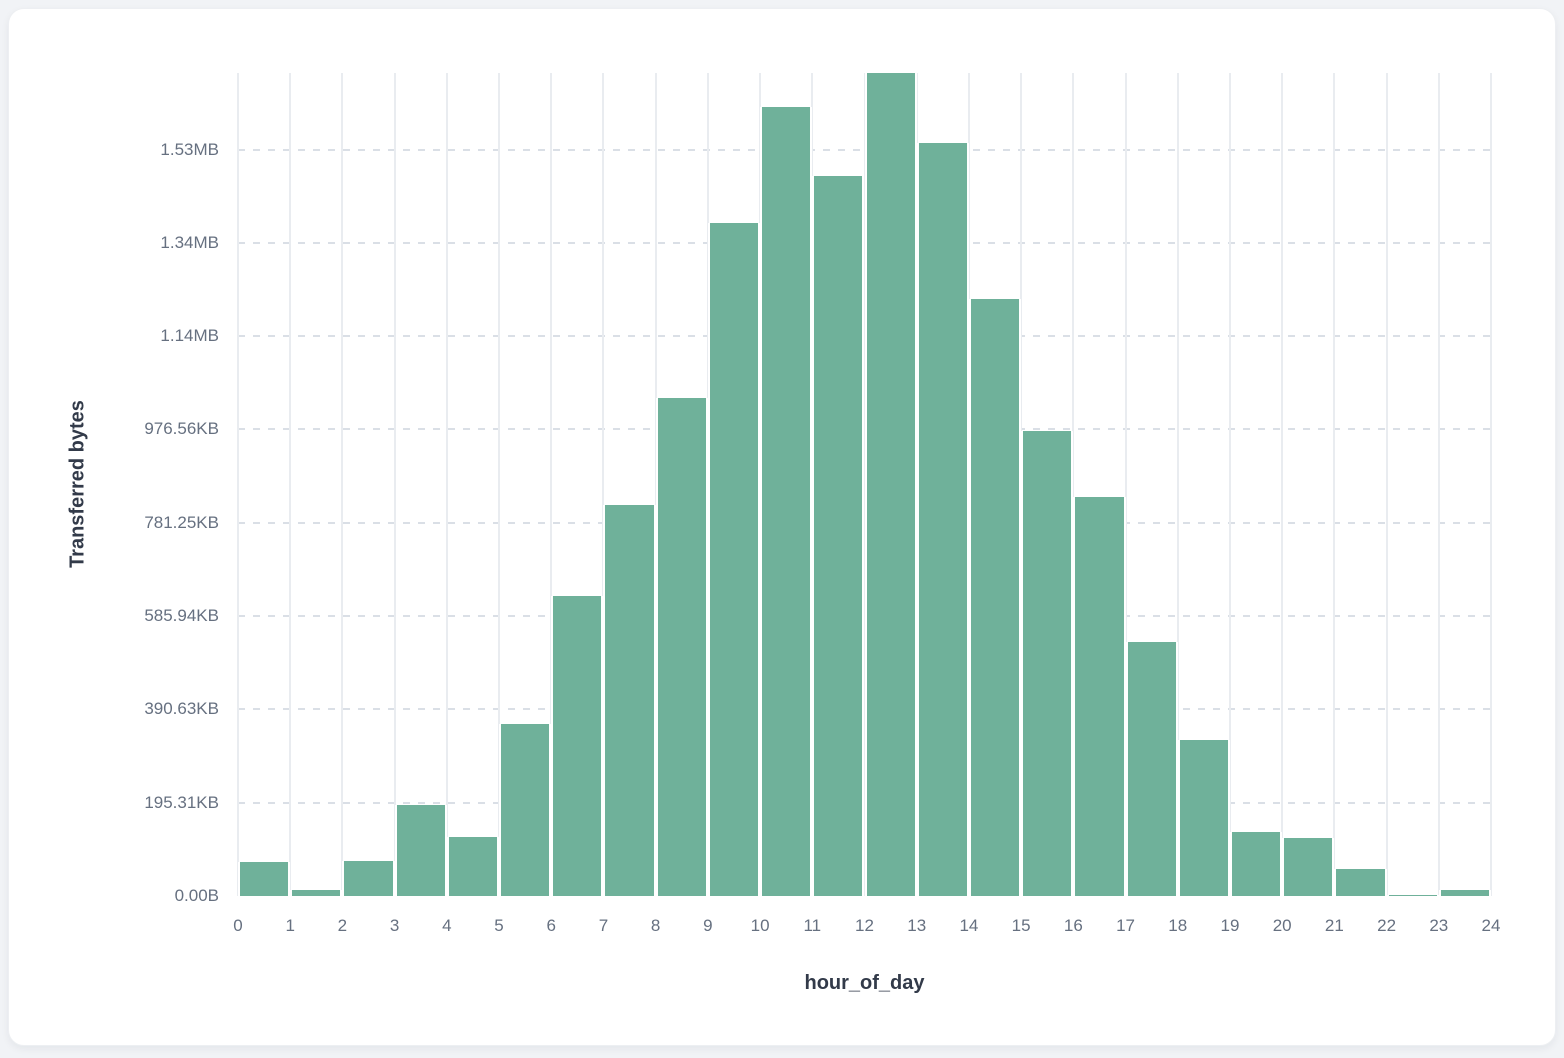  I want to click on x-tick-label: 21, so click(1334, 925).